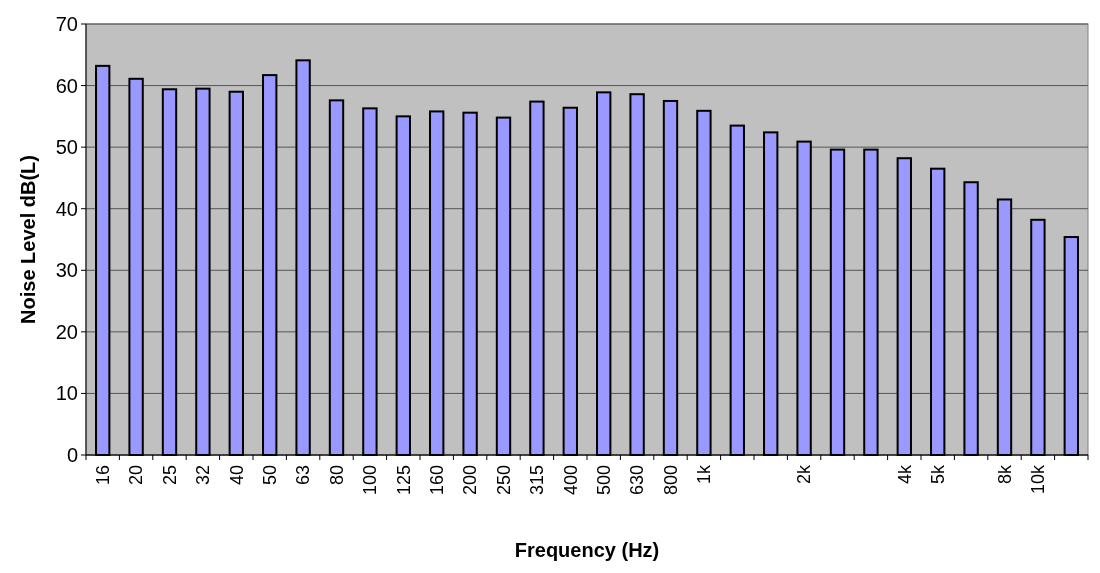  I want to click on y-tick-label: 60, so click(66, 85).